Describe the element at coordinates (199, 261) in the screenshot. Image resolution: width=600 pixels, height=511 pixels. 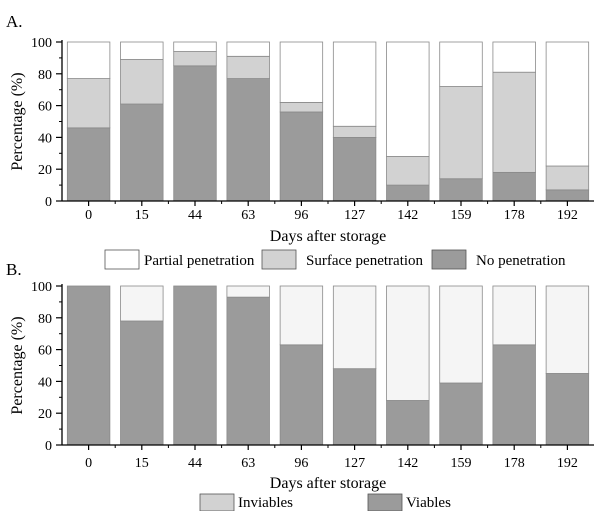
I see `legend-label: Partial penetration` at that location.